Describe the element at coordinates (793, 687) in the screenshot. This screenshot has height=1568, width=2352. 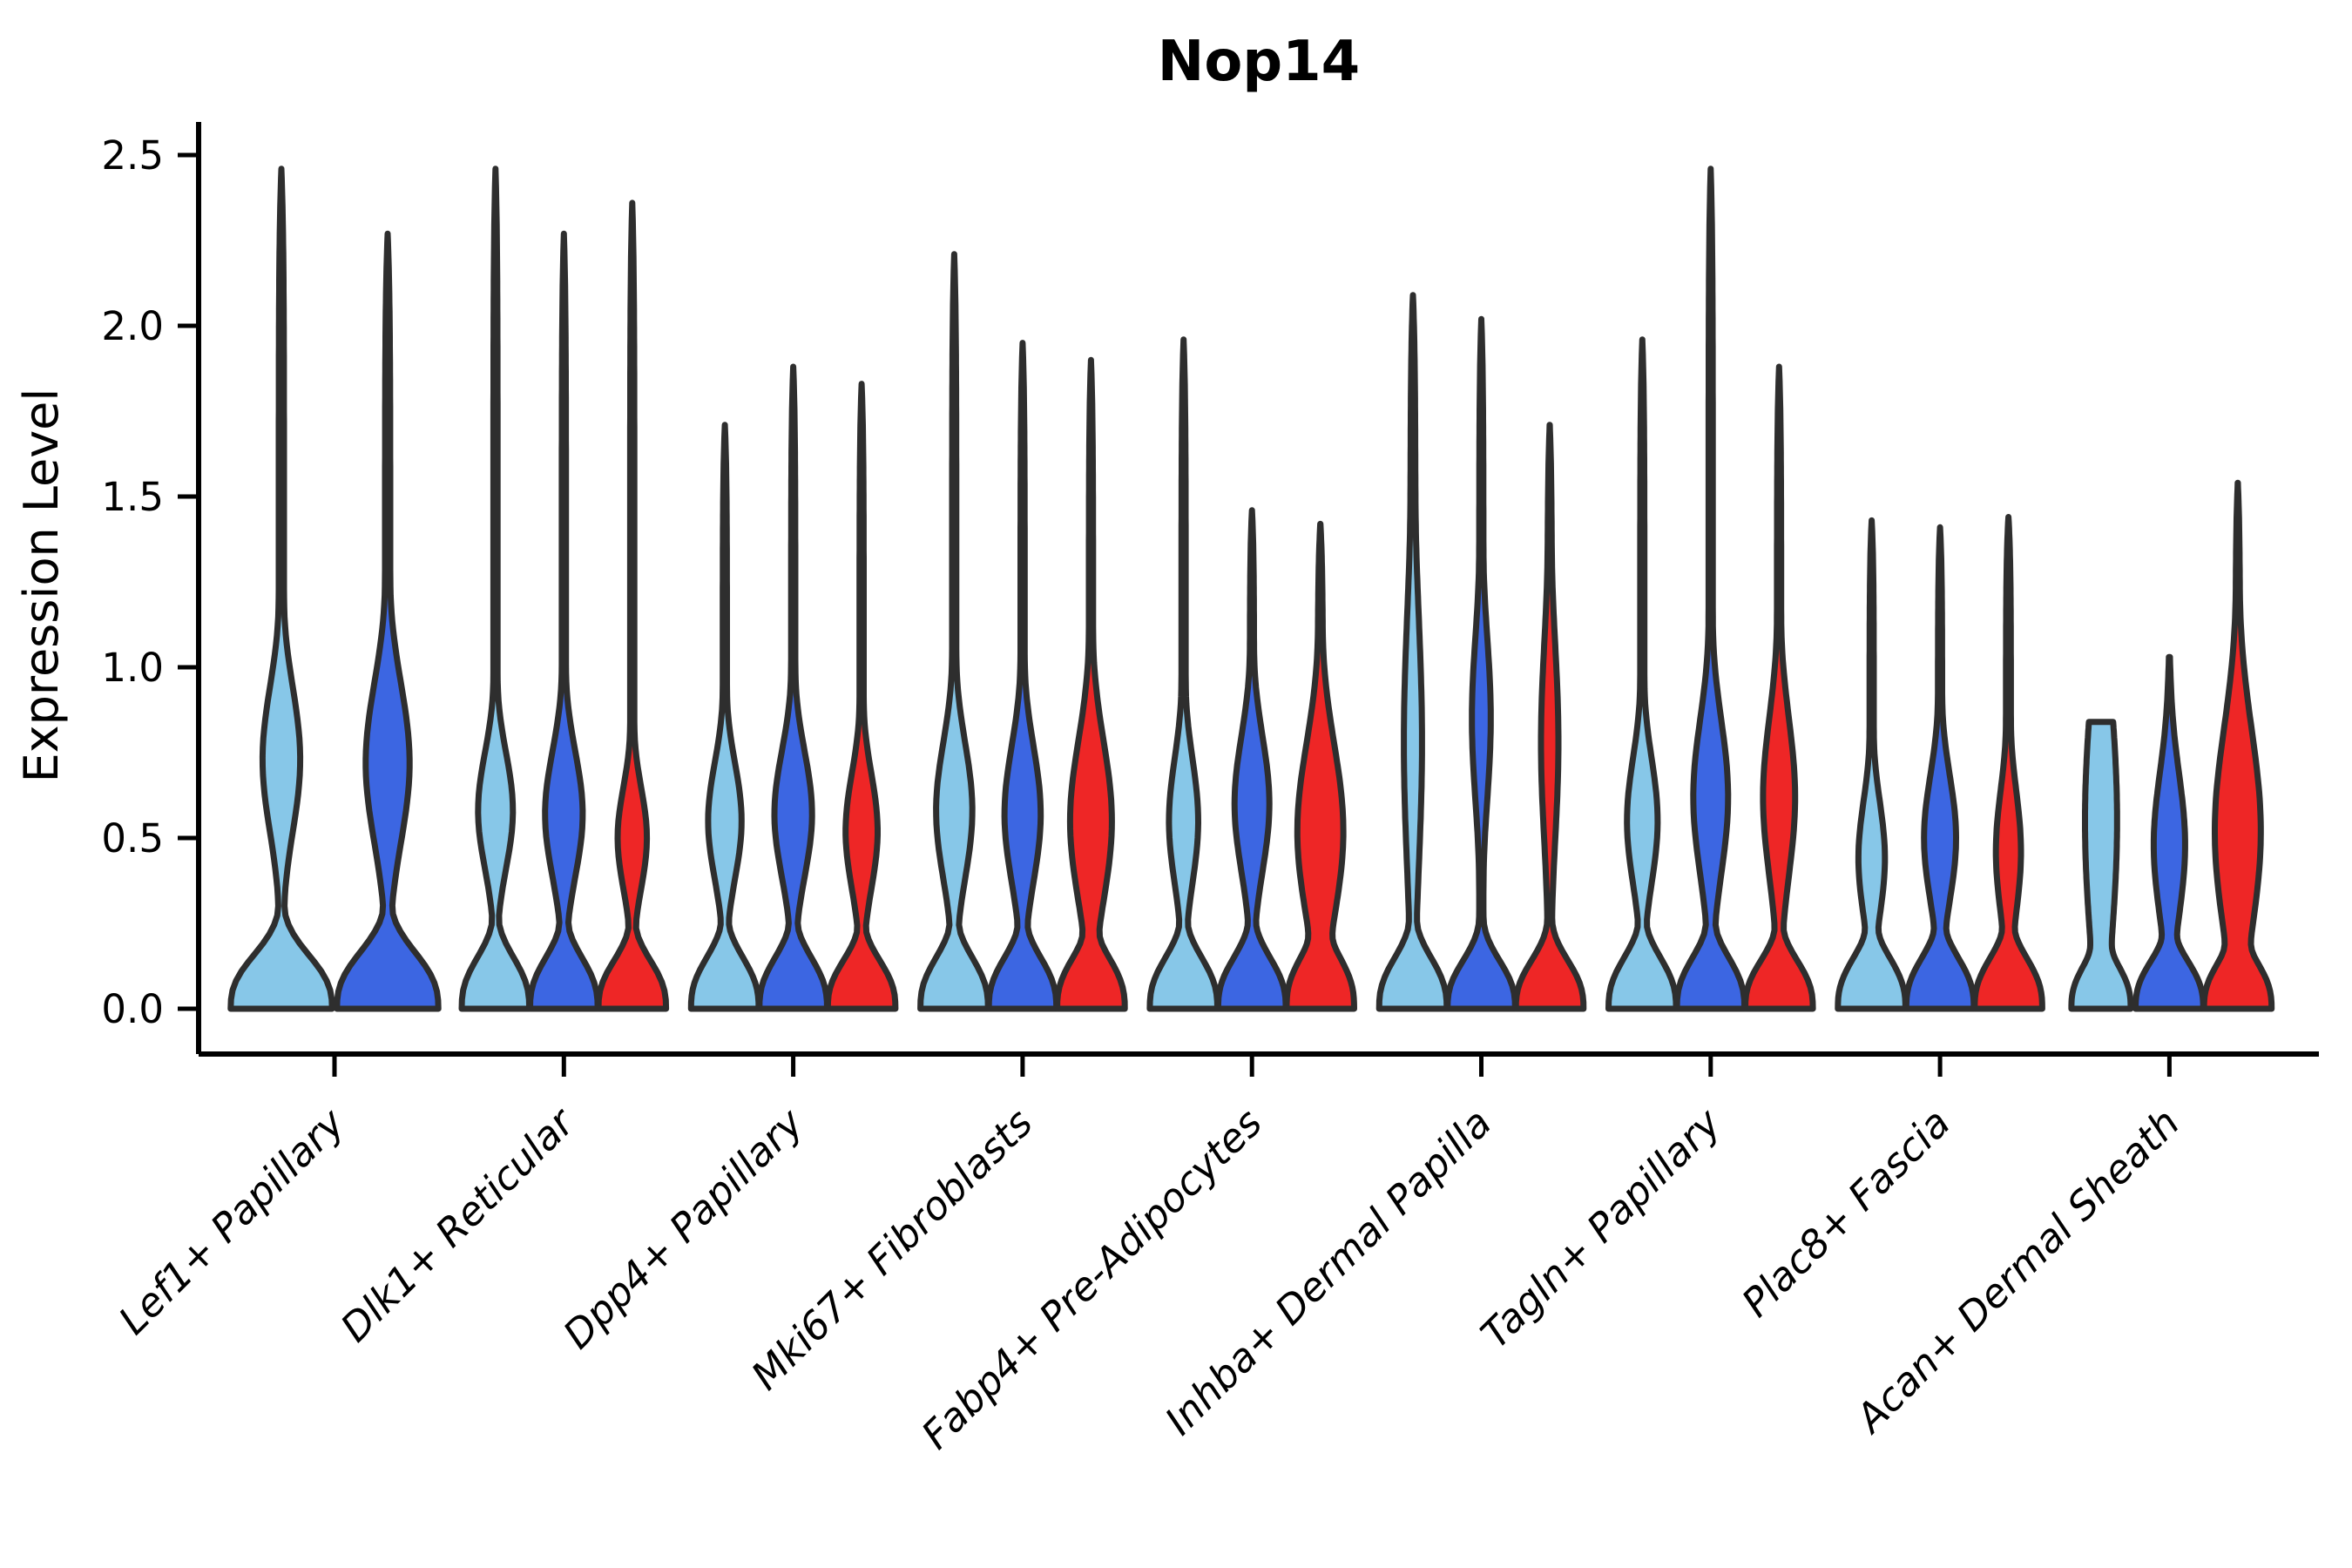
I see `violin-dpp4-papillary-royal_blue` at that location.